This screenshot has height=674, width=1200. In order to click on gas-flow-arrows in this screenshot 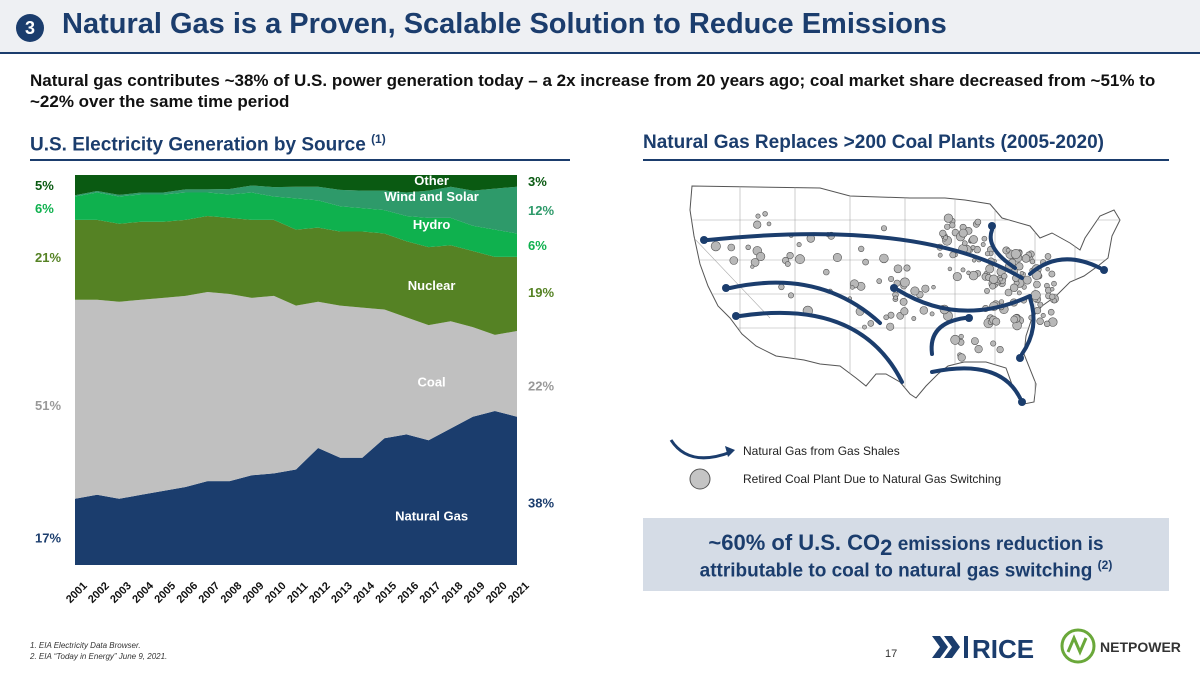, I will do `click(904, 314)`.